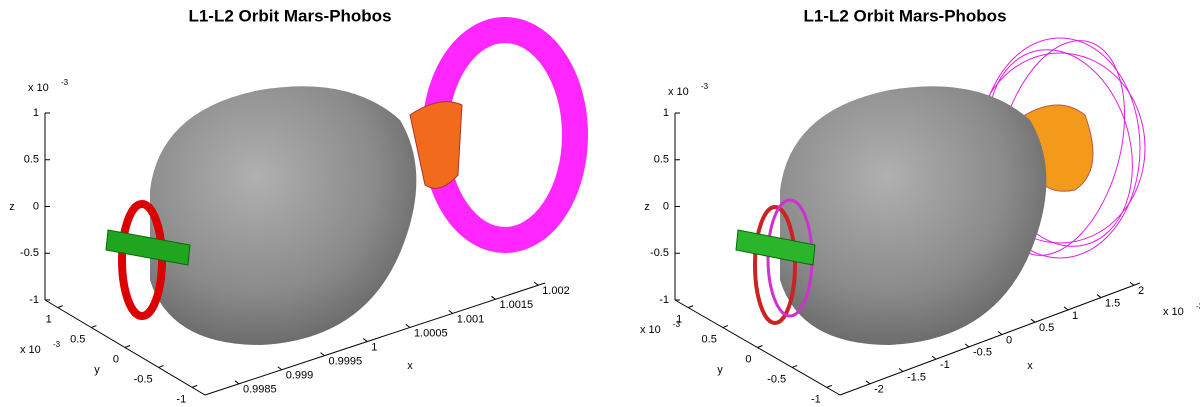 Image resolution: width=1200 pixels, height=407 pixels. What do you see at coordinates (260, 390) in the screenshot?
I see `x-tick-label: 0.9985` at bounding box center [260, 390].